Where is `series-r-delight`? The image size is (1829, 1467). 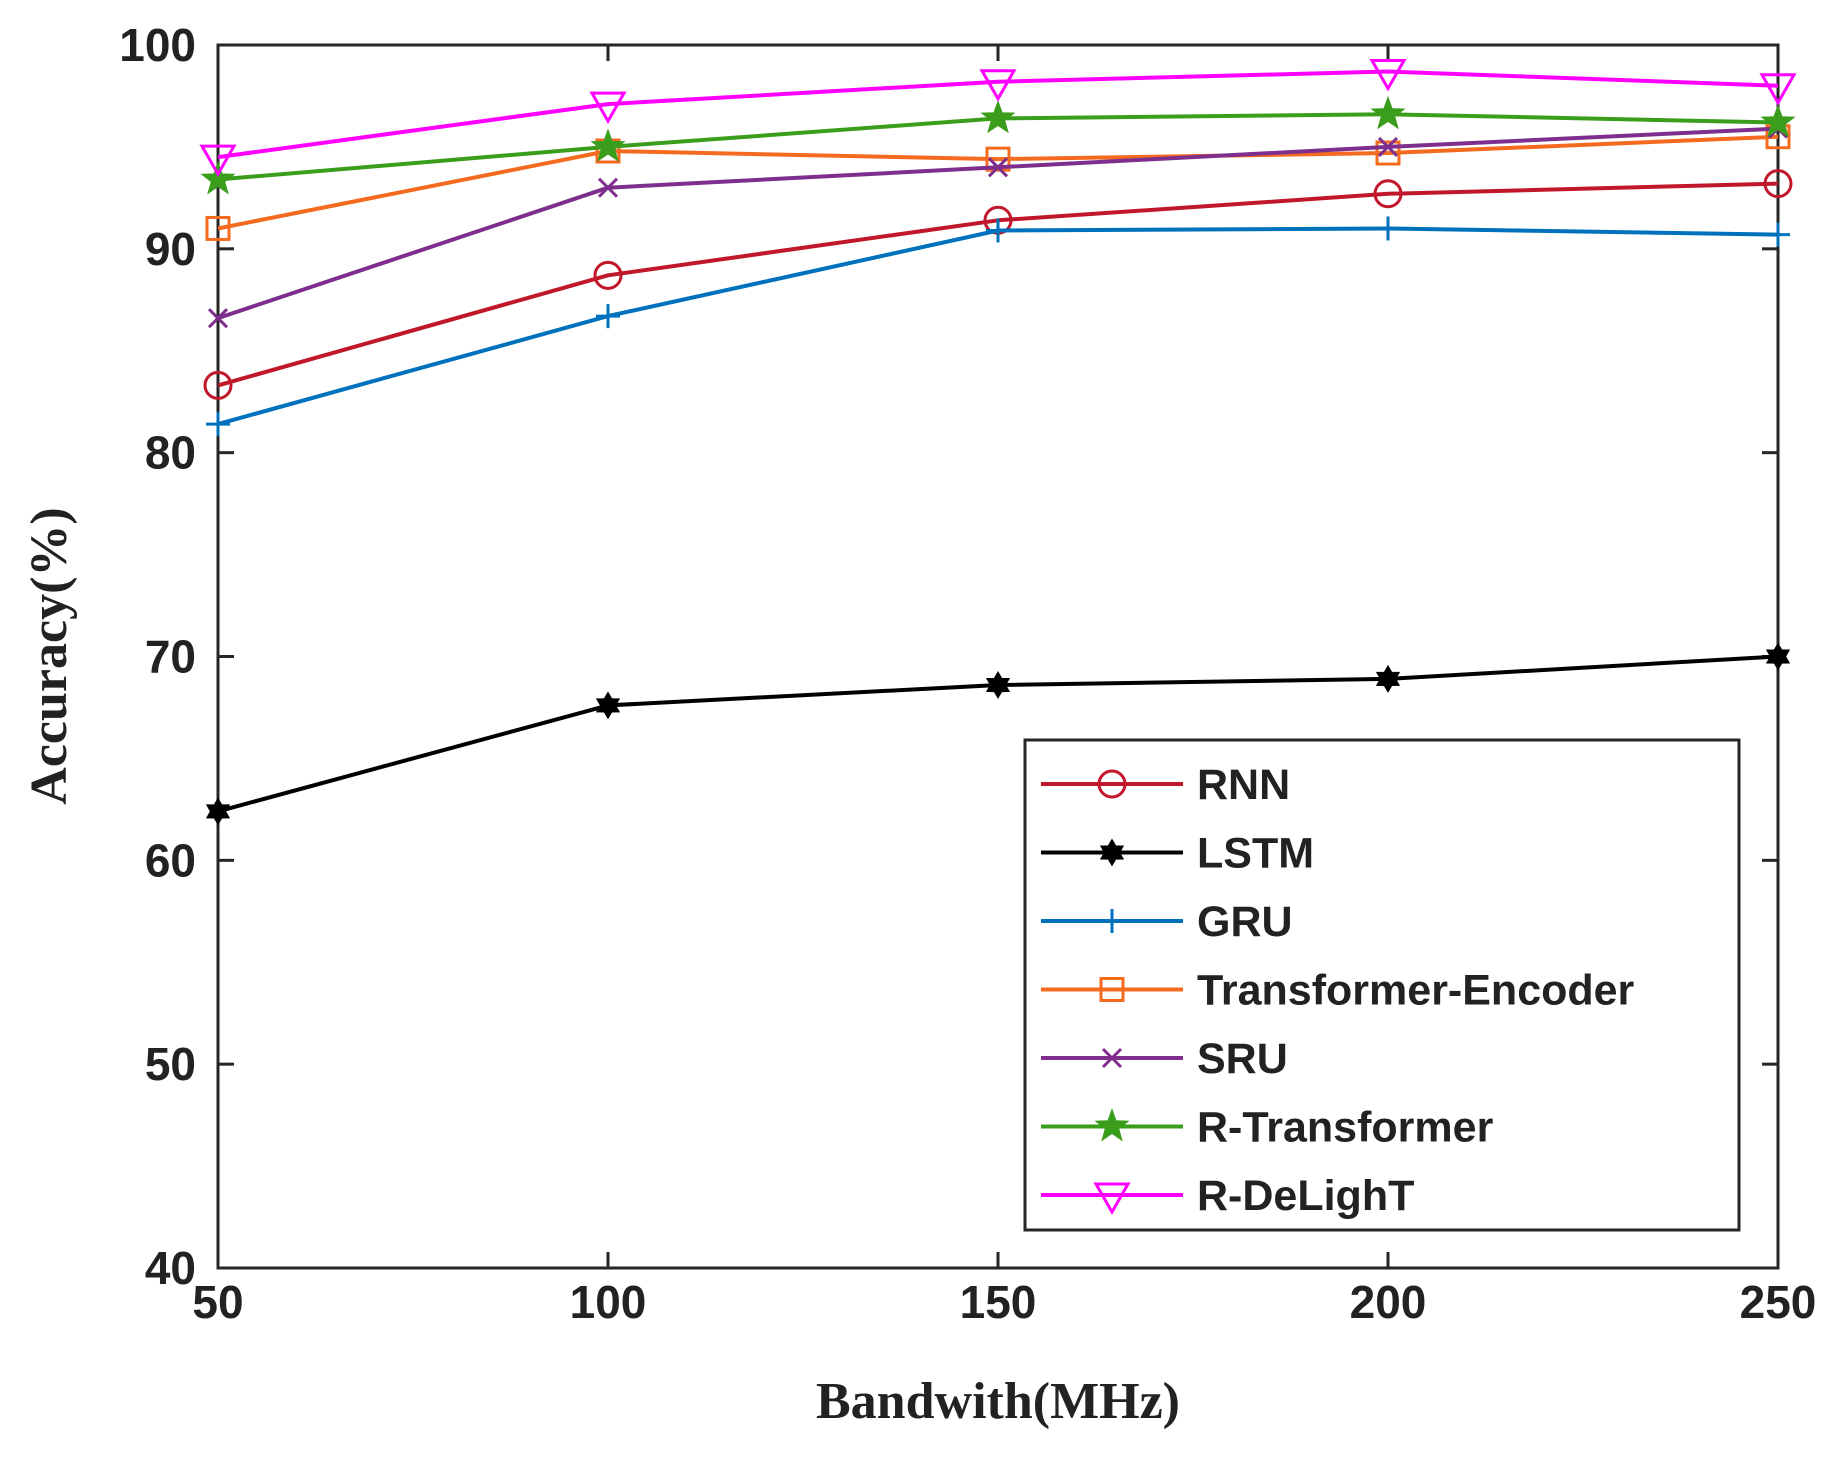
series-r-delight is located at coordinates (998, 118).